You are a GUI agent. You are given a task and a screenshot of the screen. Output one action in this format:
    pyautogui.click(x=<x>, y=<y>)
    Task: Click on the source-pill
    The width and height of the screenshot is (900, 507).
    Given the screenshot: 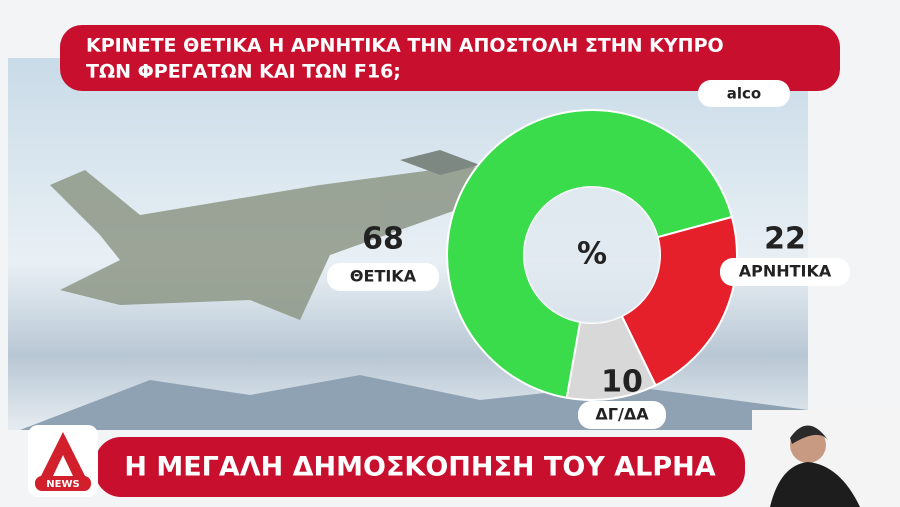 What is the action you would take?
    pyautogui.click(x=744, y=93)
    